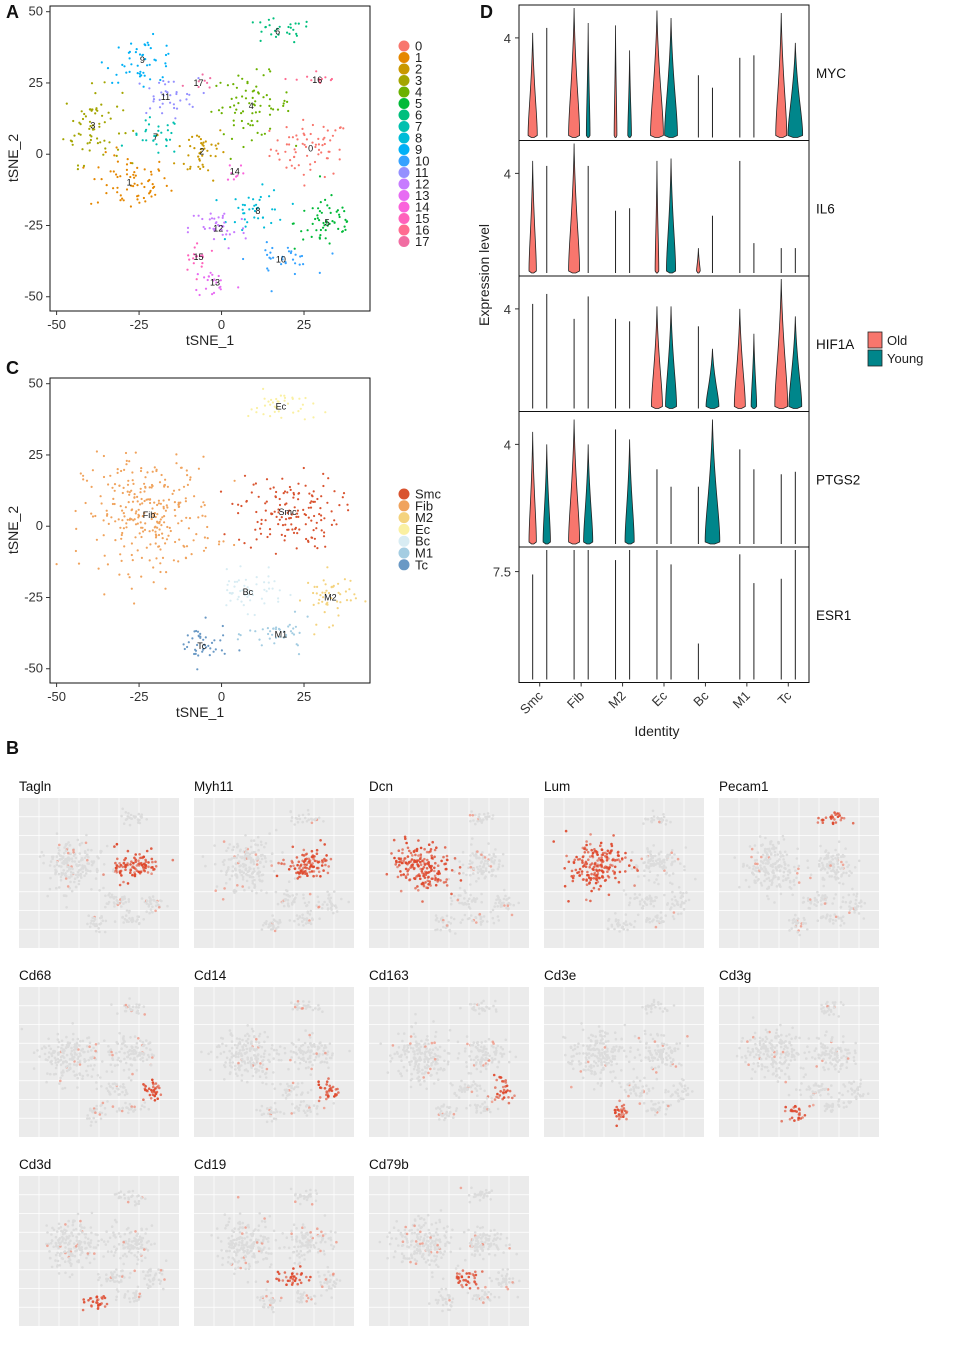  What do you see at coordinates (221, 696) in the screenshot?
I see `x-tick-label: 0` at bounding box center [221, 696].